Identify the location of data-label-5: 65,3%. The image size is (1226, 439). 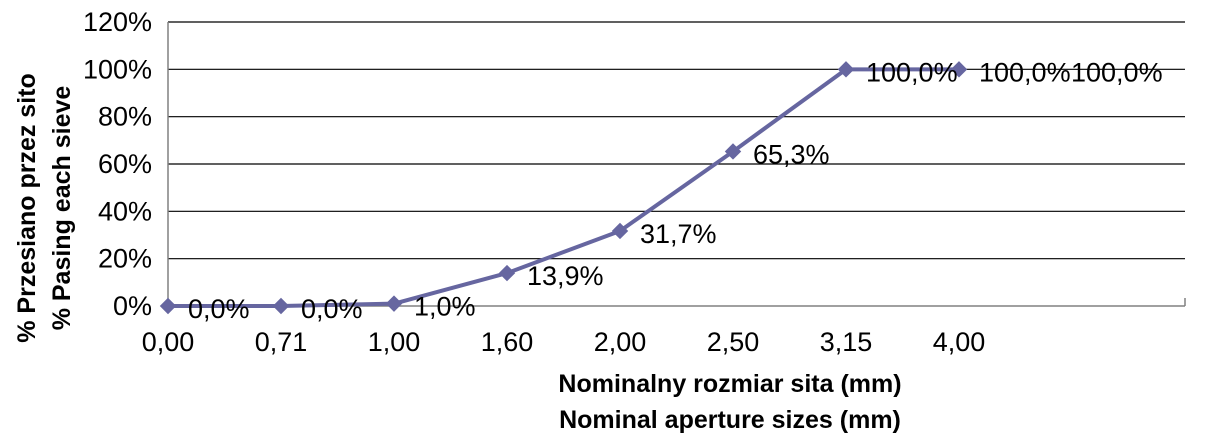
(791, 154).